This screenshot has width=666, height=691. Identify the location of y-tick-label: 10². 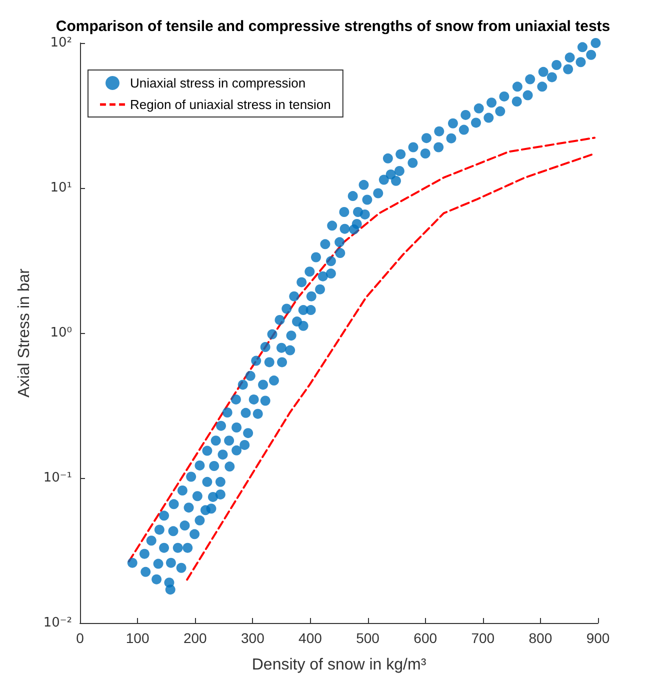
(61, 43).